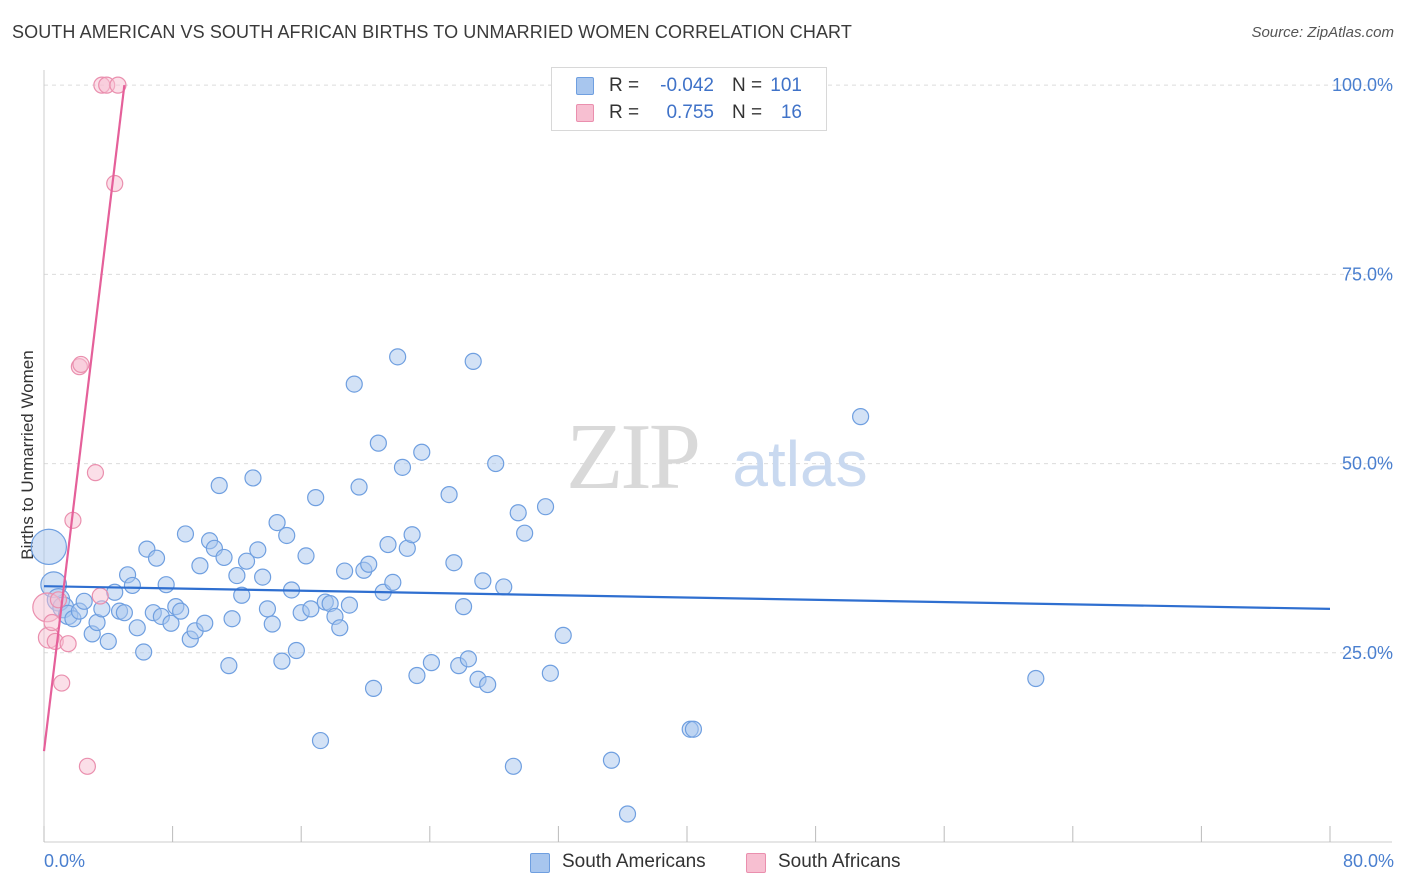 The width and height of the screenshot is (1406, 892). I want to click on r-value: 0.755, so click(690, 112).